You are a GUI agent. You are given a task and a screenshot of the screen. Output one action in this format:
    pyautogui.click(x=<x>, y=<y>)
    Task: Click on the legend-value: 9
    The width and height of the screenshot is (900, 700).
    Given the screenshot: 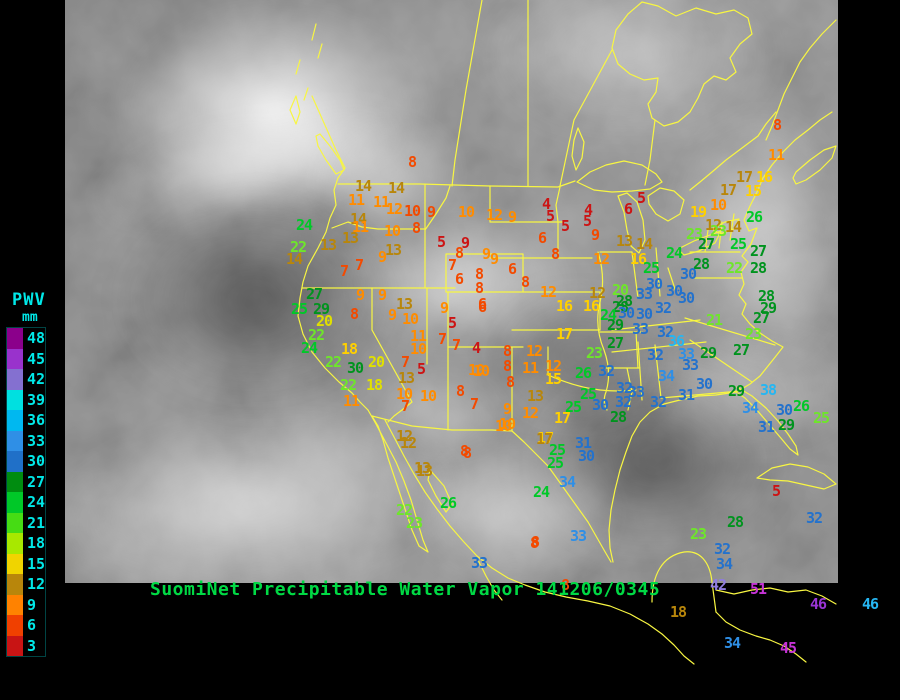 What is the action you would take?
    pyautogui.click(x=32, y=604)
    